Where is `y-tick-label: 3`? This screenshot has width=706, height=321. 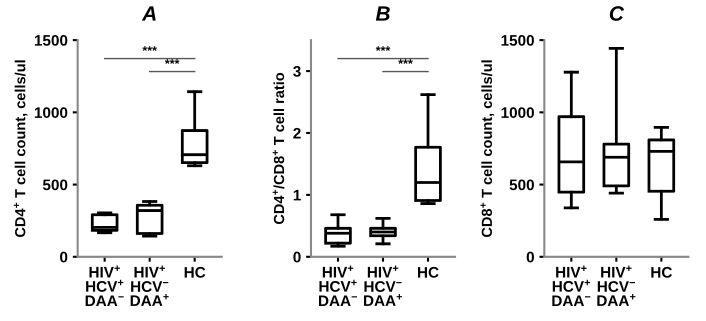 y-tick-label: 3 is located at coordinates (297, 71).